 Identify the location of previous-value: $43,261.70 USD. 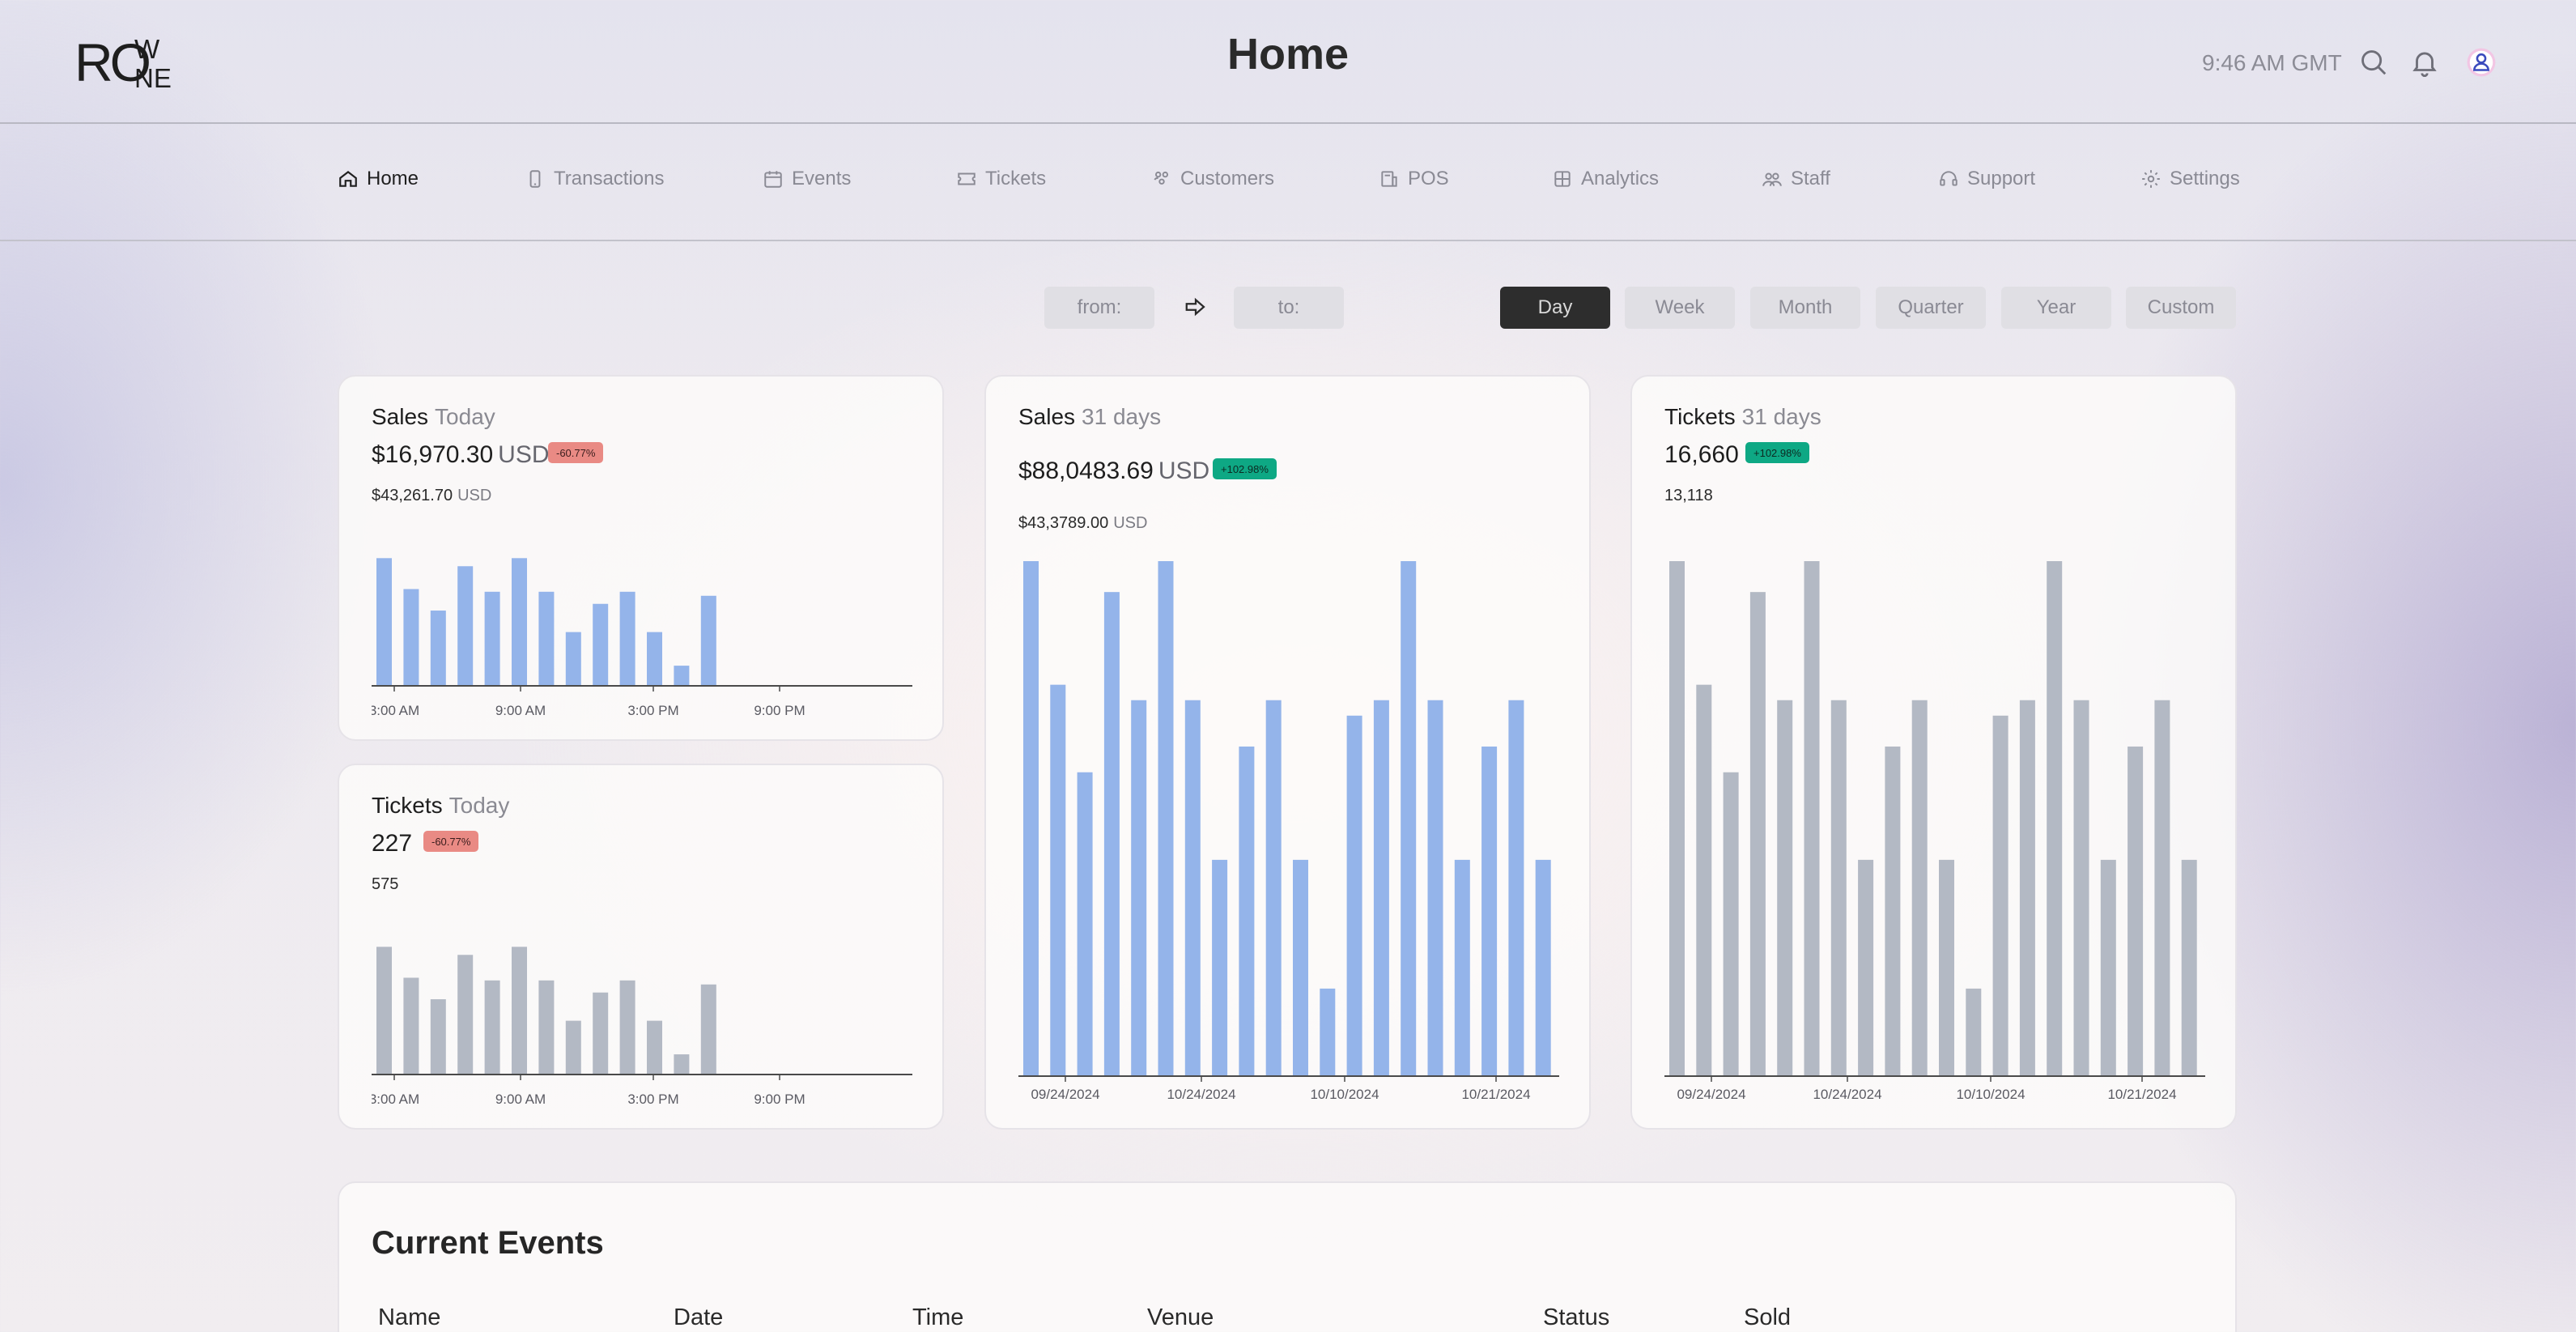
(432, 495).